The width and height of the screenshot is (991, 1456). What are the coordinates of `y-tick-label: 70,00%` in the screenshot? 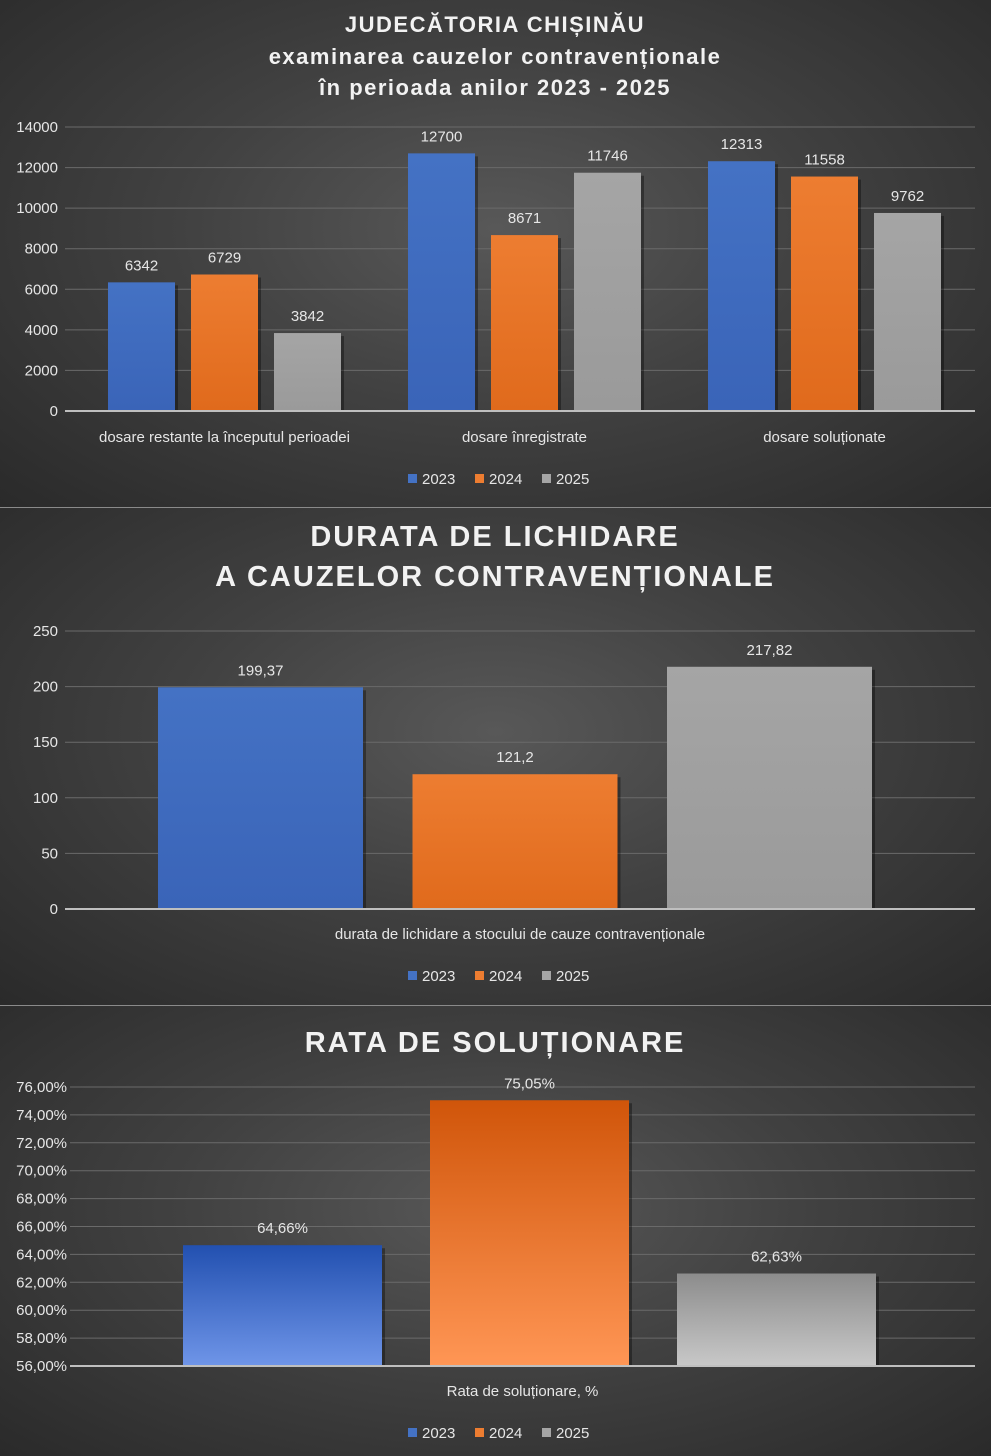 It's located at (41, 1171).